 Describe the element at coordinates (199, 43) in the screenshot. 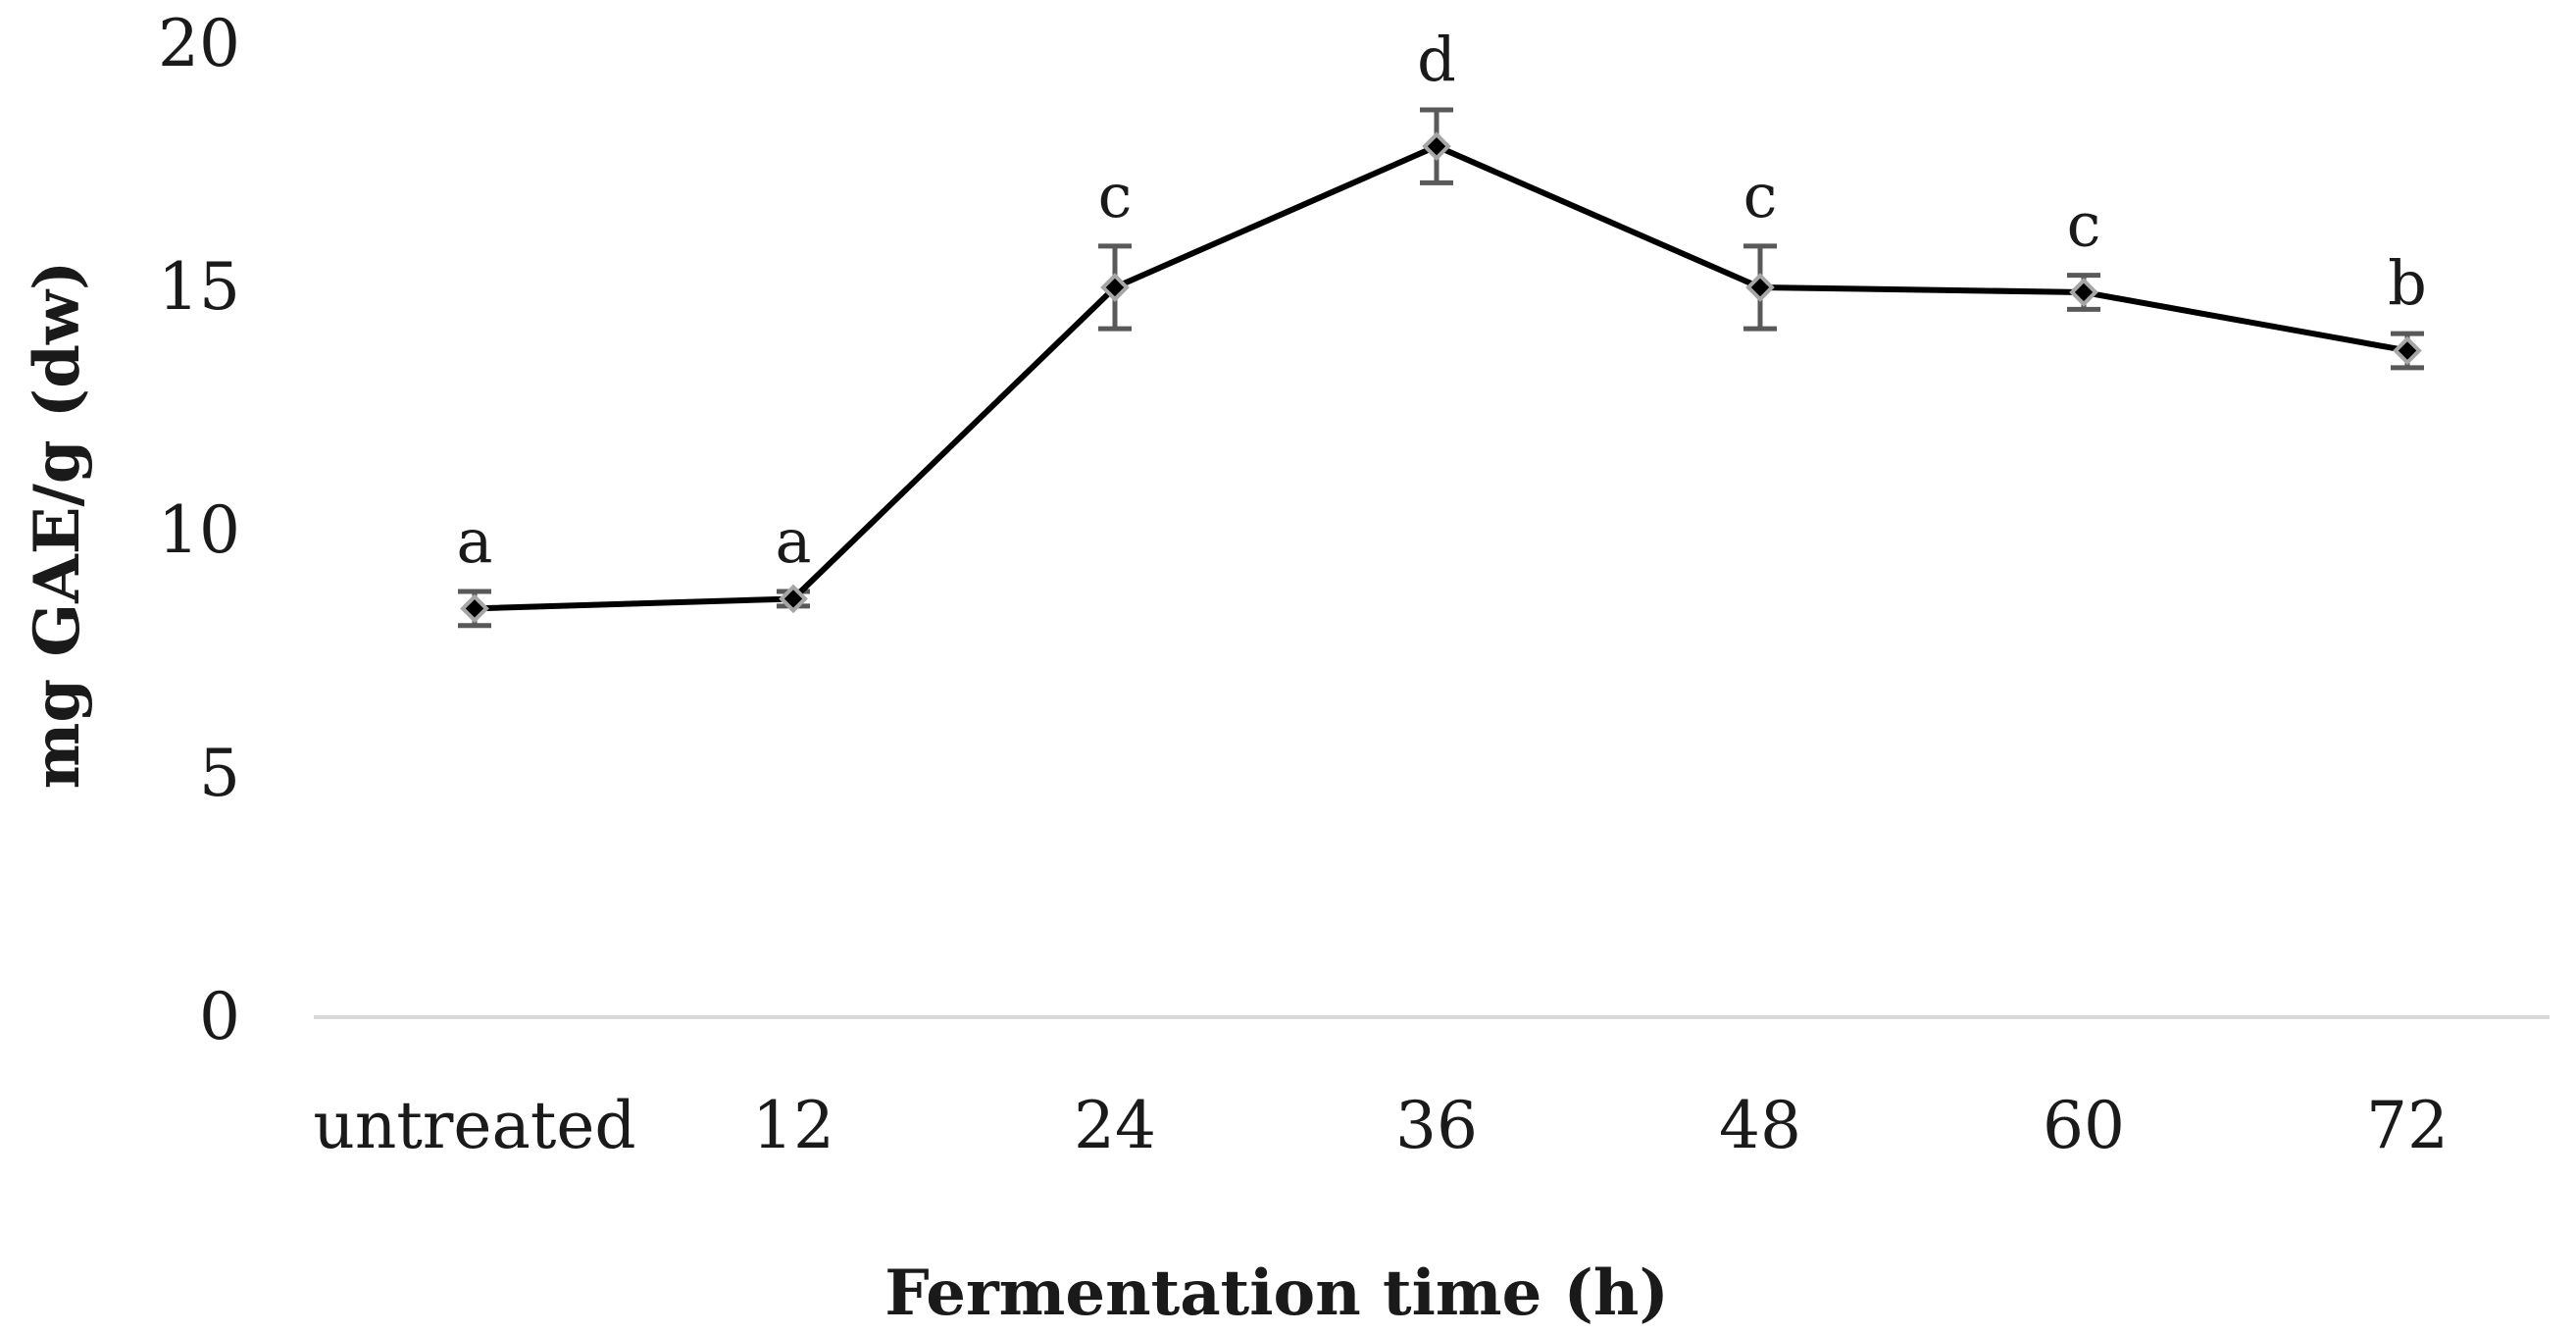

I see `y-tick-label: 20` at that location.